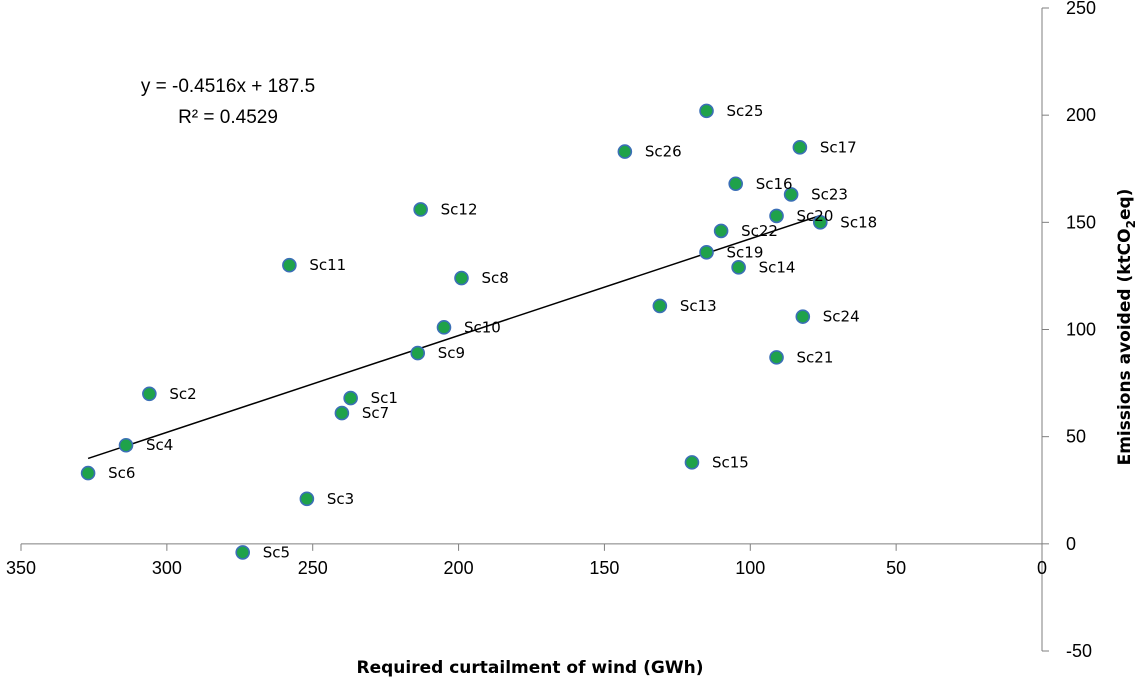  I want to click on point-label-sc2: Sc2, so click(182, 394).